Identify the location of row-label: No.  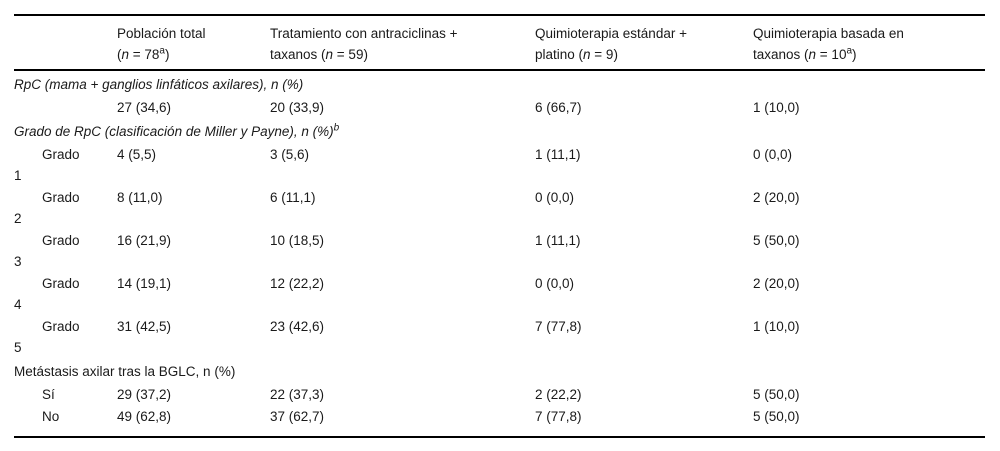
(51, 416).